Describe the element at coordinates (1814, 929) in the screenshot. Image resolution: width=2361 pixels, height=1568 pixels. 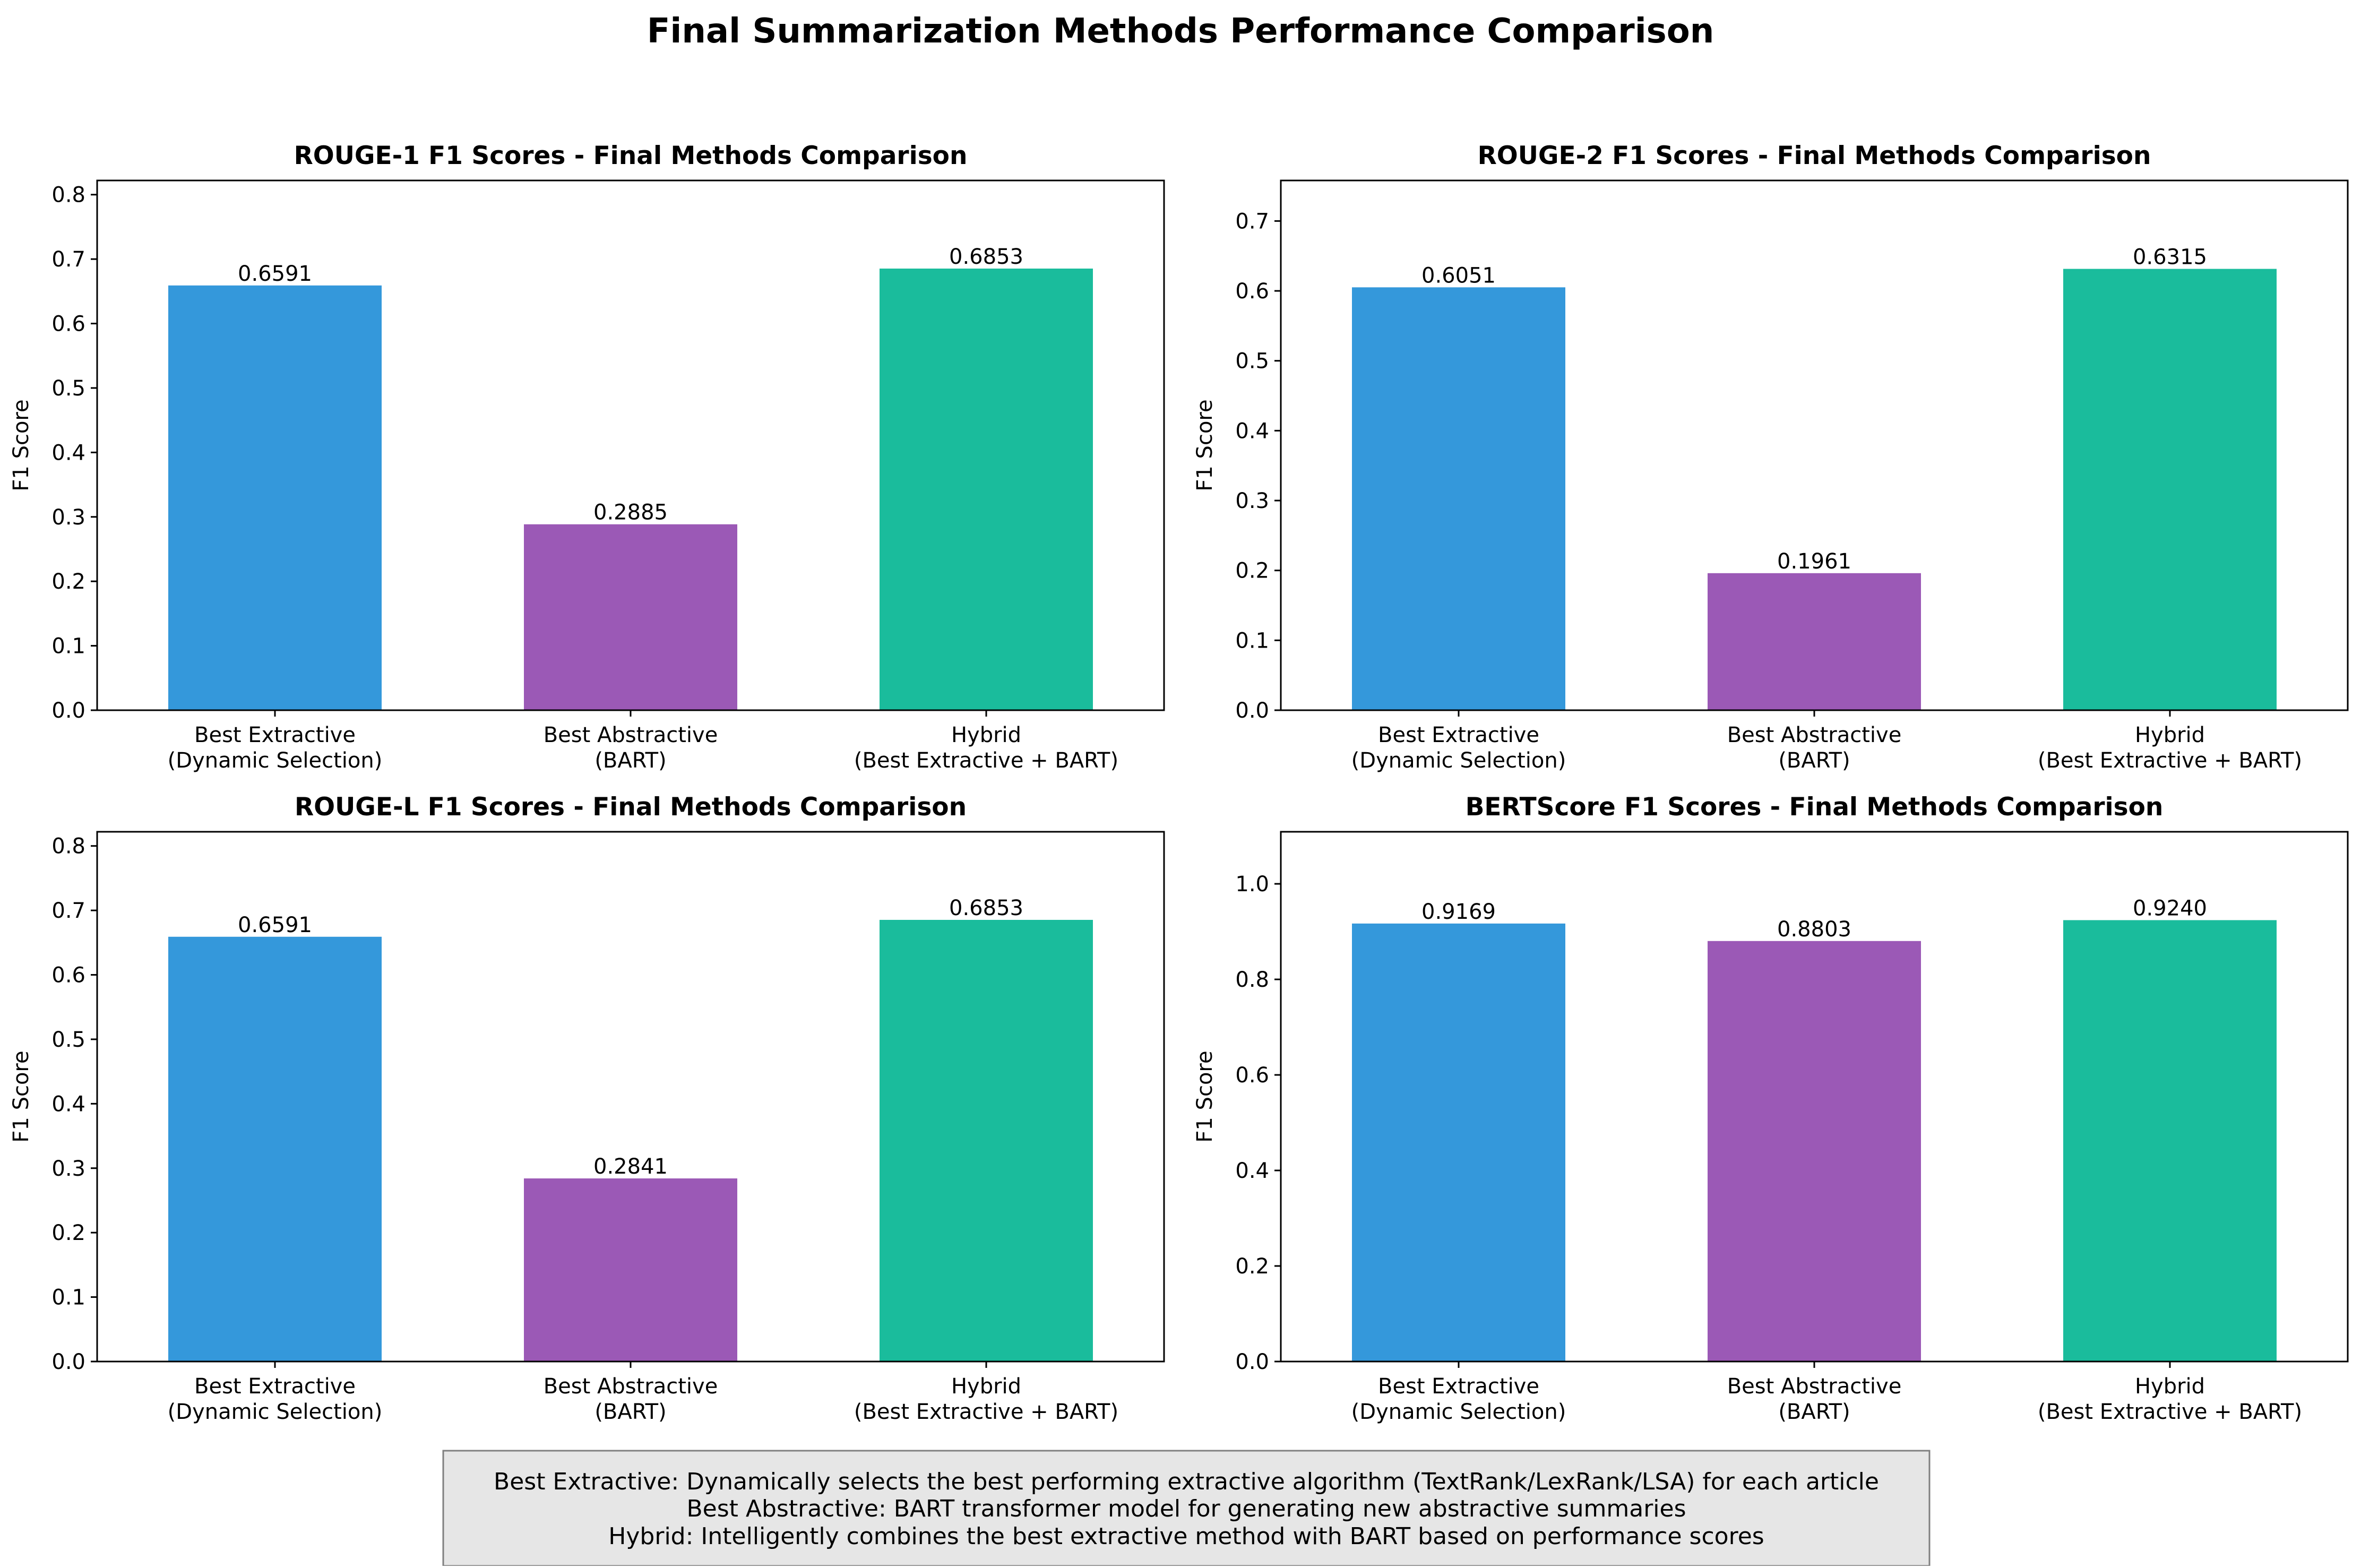
I see `bertscore-value-label: 0.8803` at that location.